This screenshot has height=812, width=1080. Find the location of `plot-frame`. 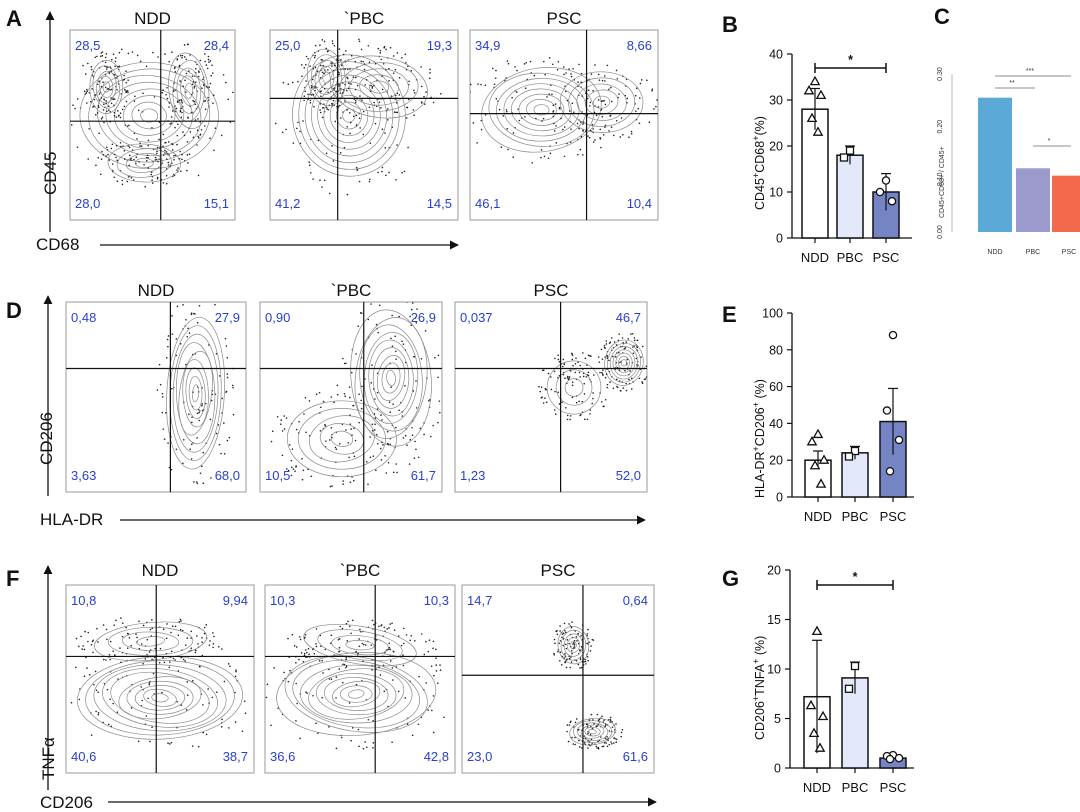

plot-frame is located at coordinates (160, 679).